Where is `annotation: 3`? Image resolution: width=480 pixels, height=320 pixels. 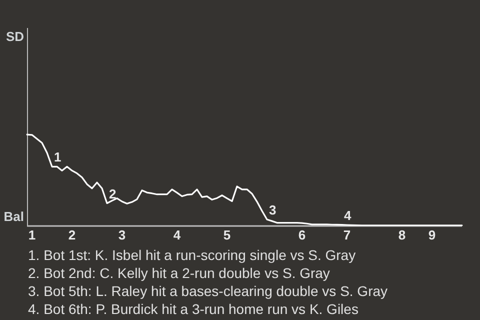
annotation: 3 is located at coordinates (272, 210).